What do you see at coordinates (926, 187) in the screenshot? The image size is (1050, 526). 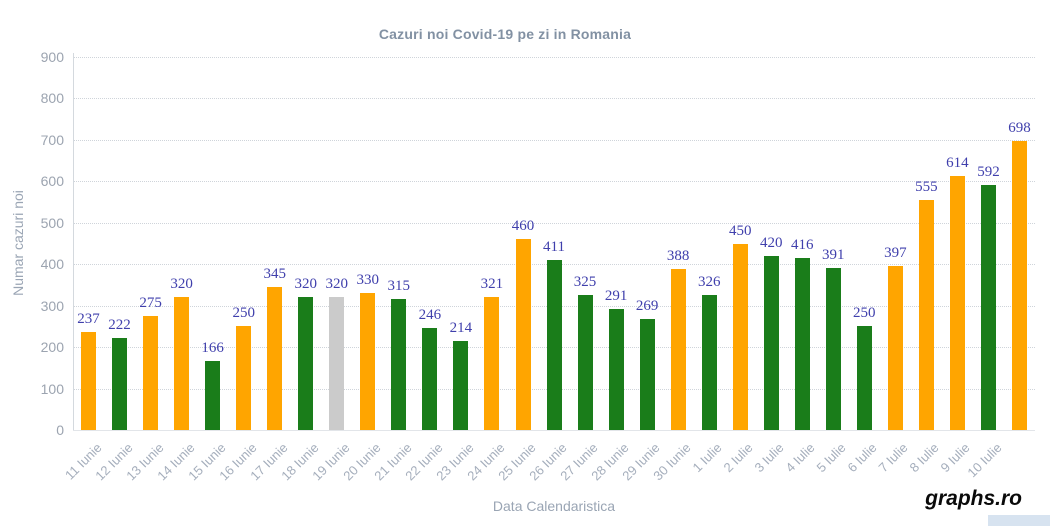 I see `bar-value-label: 555` at bounding box center [926, 187].